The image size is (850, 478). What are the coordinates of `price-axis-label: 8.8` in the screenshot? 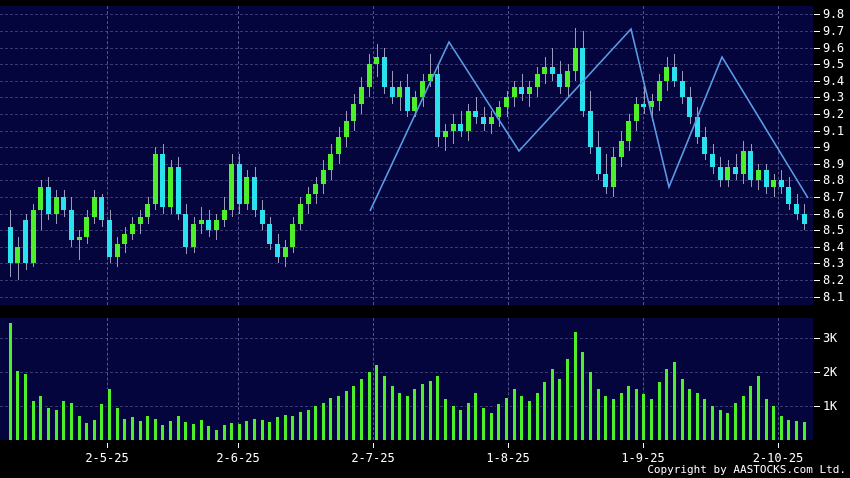 It's located at (833, 180).